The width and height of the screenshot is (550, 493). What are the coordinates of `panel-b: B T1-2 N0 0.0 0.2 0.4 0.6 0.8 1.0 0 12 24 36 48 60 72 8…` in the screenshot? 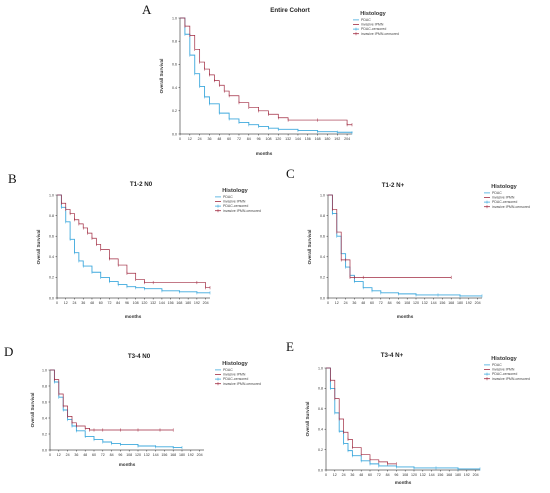 It's located at (134, 245).